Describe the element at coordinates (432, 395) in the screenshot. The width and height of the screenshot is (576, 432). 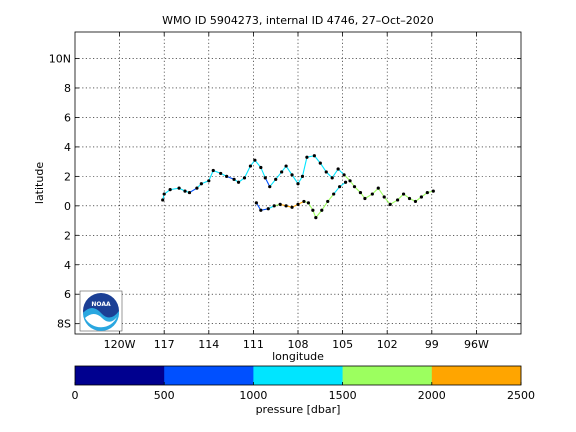
I see `colorbar-tick-label: 2000` at that location.